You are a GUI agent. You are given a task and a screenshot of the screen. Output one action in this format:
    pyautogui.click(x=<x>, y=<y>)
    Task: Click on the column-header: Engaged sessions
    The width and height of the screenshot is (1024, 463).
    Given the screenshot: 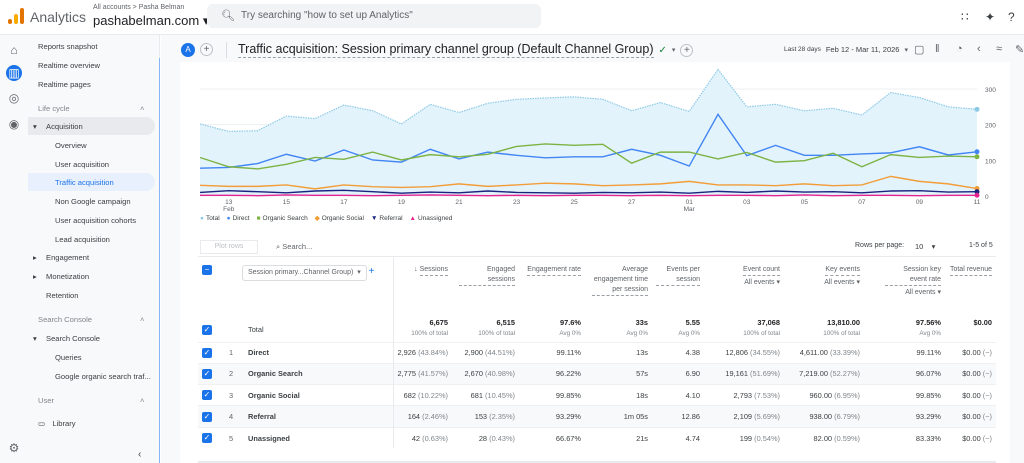 What is the action you would take?
    pyautogui.click(x=485, y=287)
    